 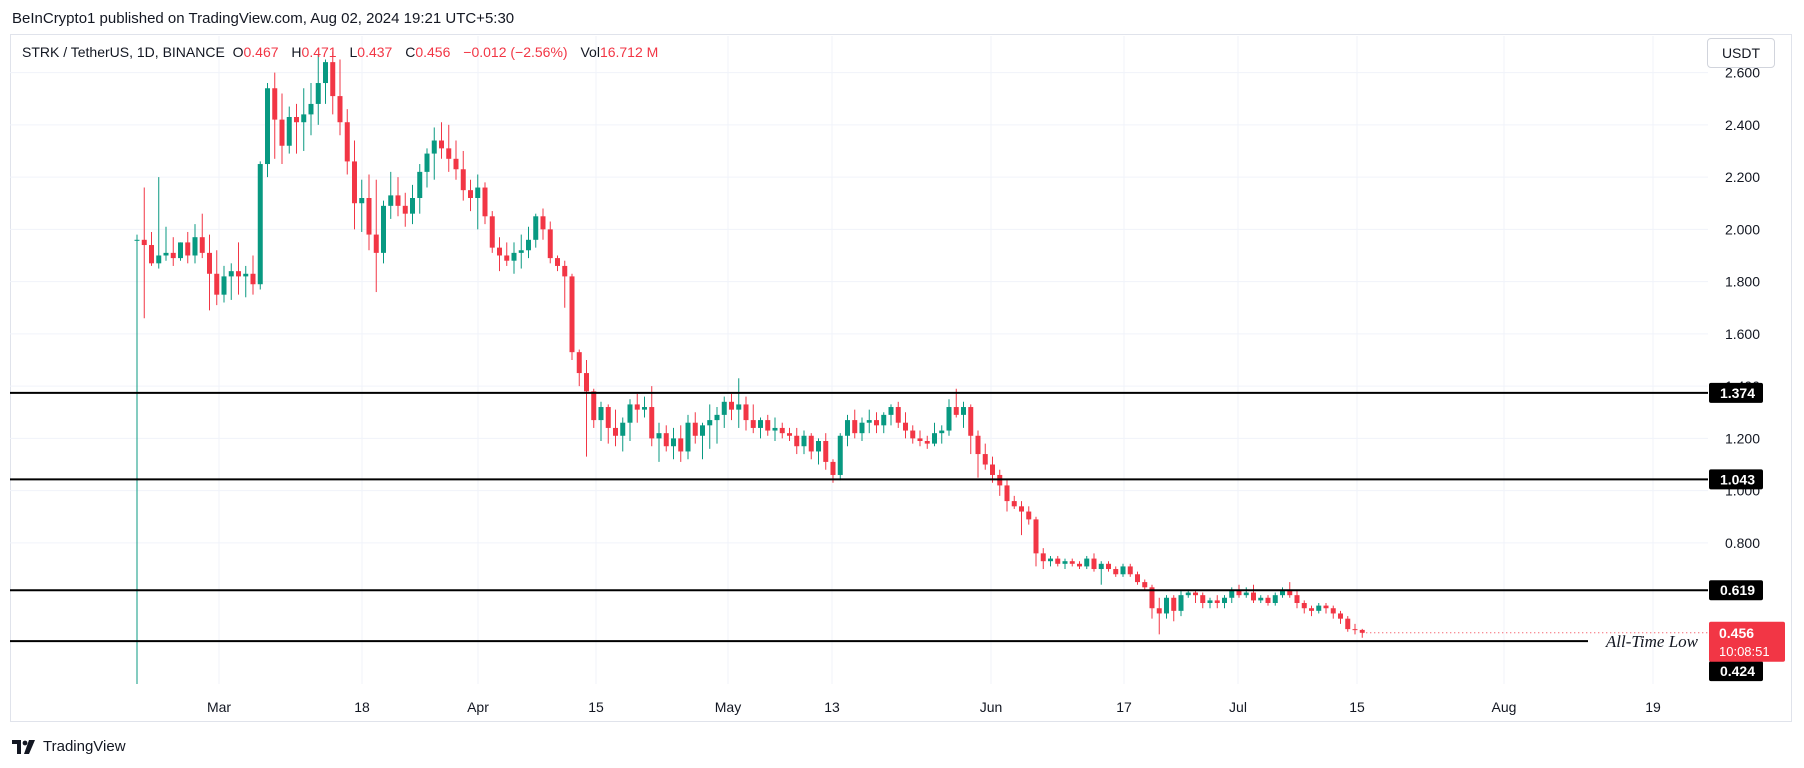 What do you see at coordinates (1742, 543) in the screenshot?
I see `price-tick-label: 0.800` at bounding box center [1742, 543].